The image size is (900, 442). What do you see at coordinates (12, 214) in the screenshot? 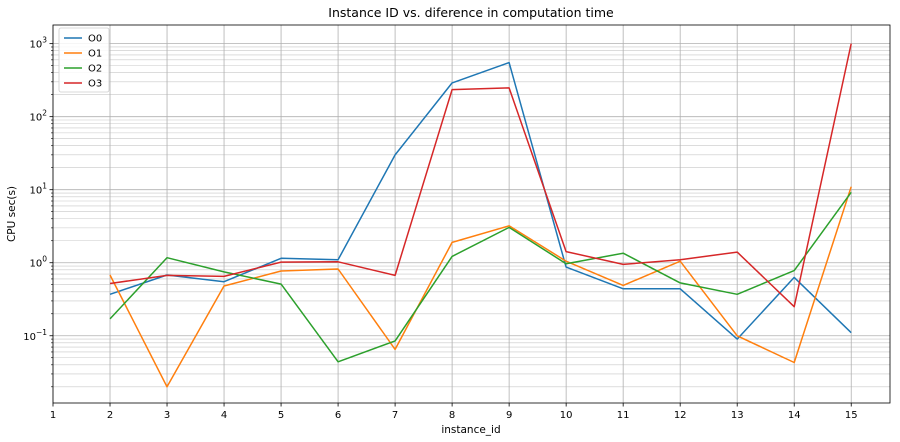
I see `y-axis-label: CPU sec(s)` at bounding box center [12, 214].